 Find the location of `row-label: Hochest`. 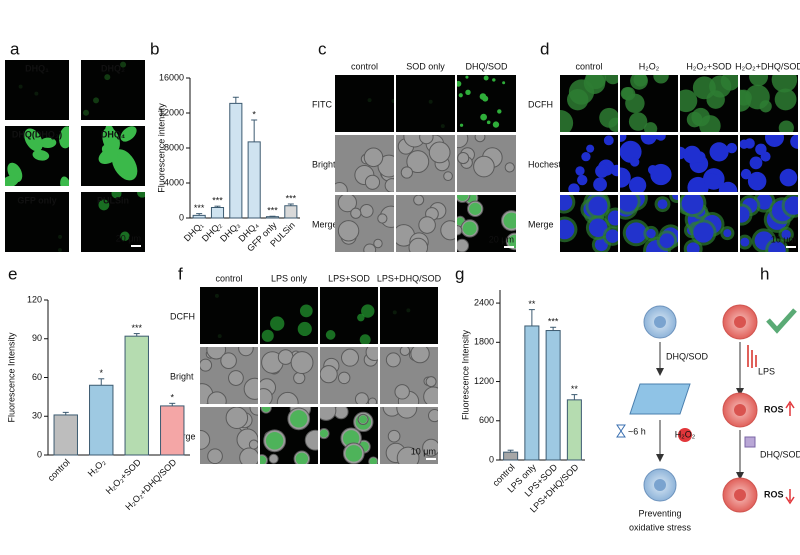

row-label: Hochest is located at coordinates (545, 164).